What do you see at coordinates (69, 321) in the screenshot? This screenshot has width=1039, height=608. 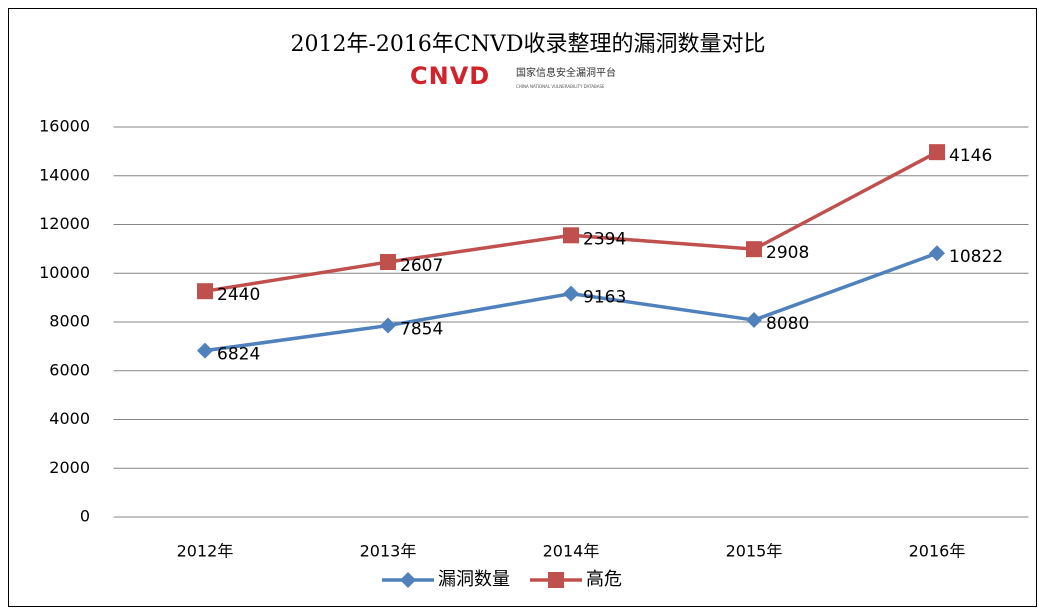 I see `y-tick-label: 8000` at bounding box center [69, 321].